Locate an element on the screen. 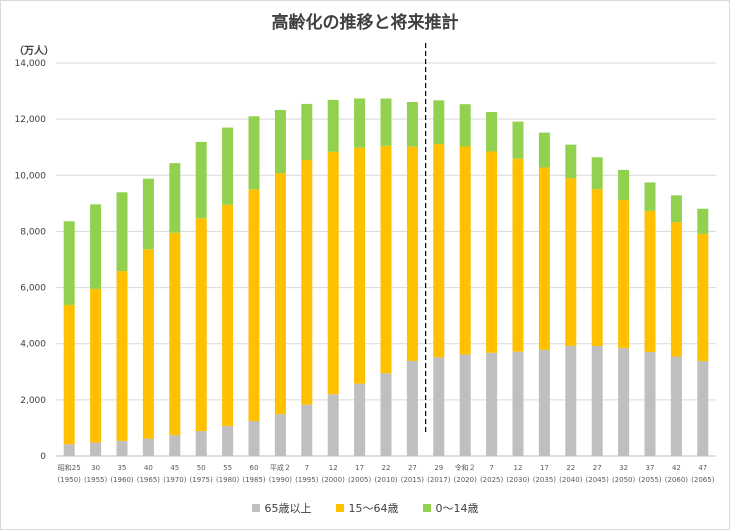  x-tick-year-label: (2060) is located at coordinates (677, 480).